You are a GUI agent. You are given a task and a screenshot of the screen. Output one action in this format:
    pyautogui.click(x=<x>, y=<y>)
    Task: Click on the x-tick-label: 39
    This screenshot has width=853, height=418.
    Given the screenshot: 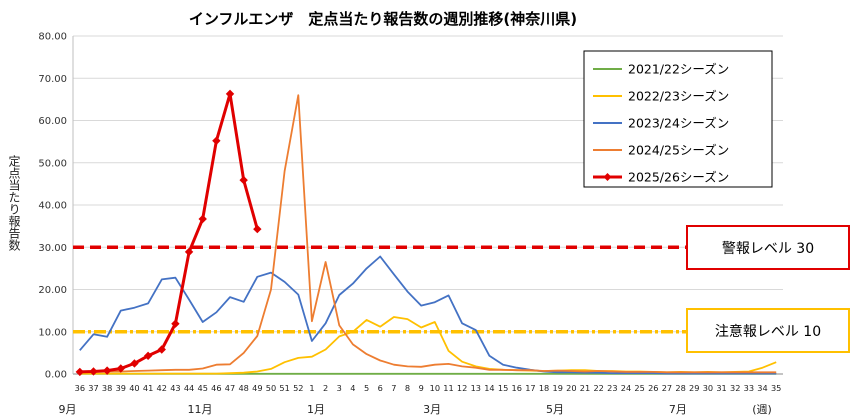 What is the action you would take?
    pyautogui.click(x=121, y=388)
    